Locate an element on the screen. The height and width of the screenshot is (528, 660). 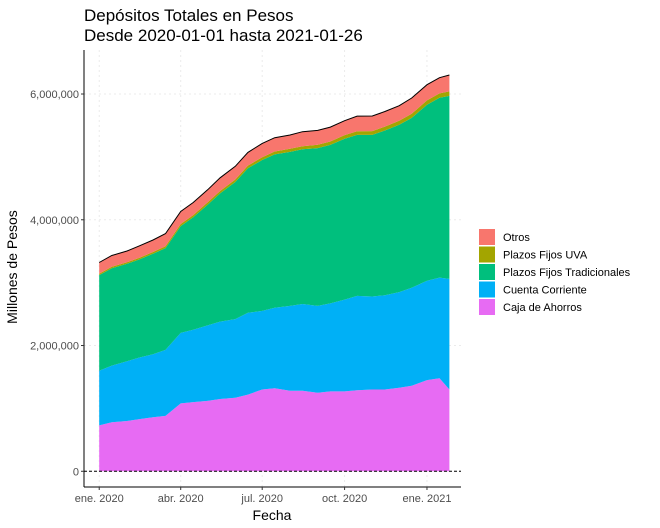
y-axis-title: Millones de Pesos is located at coordinates (12, 267).